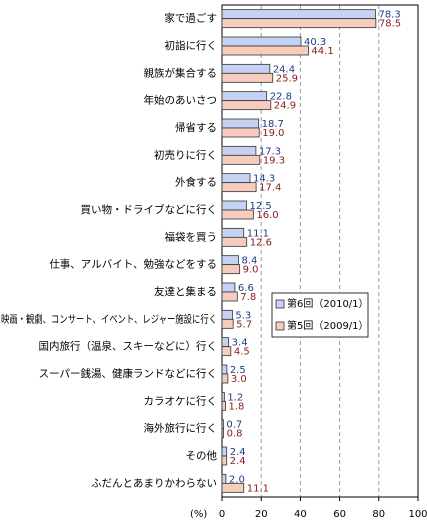 The height and width of the screenshot is (525, 427). I want to click on value-label: 17.4, so click(270, 188).